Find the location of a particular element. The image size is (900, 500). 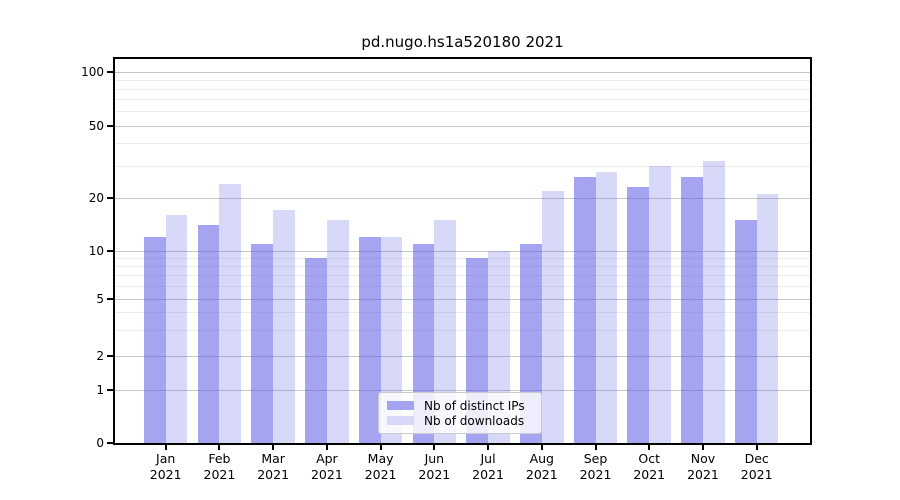

x-tick-label: Dec 2021 is located at coordinates (756, 466).